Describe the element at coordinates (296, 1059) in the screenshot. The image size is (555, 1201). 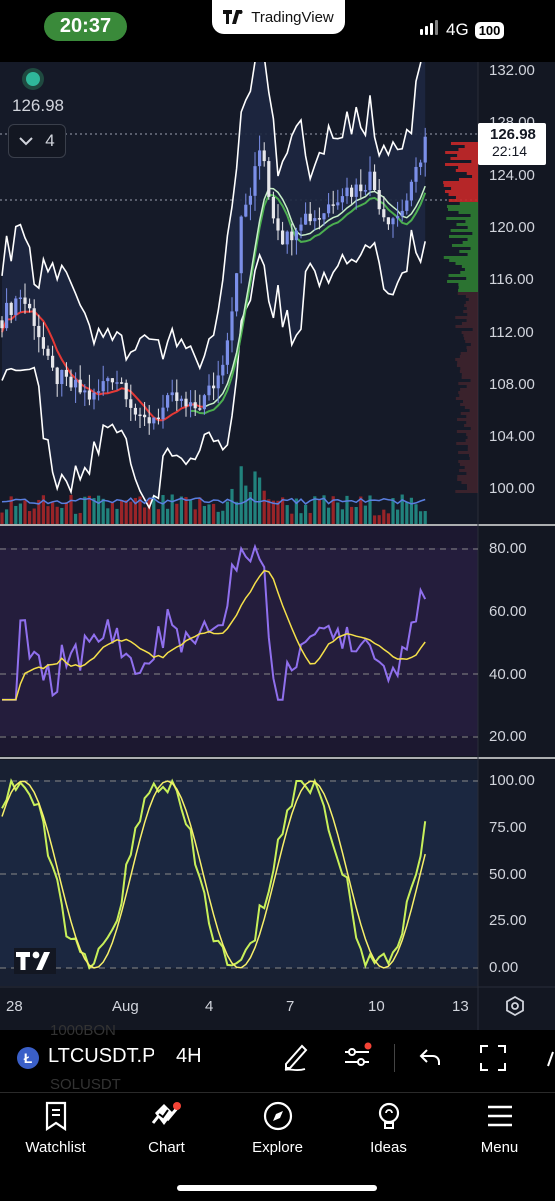
I see `drawing-tool-icon` at that location.